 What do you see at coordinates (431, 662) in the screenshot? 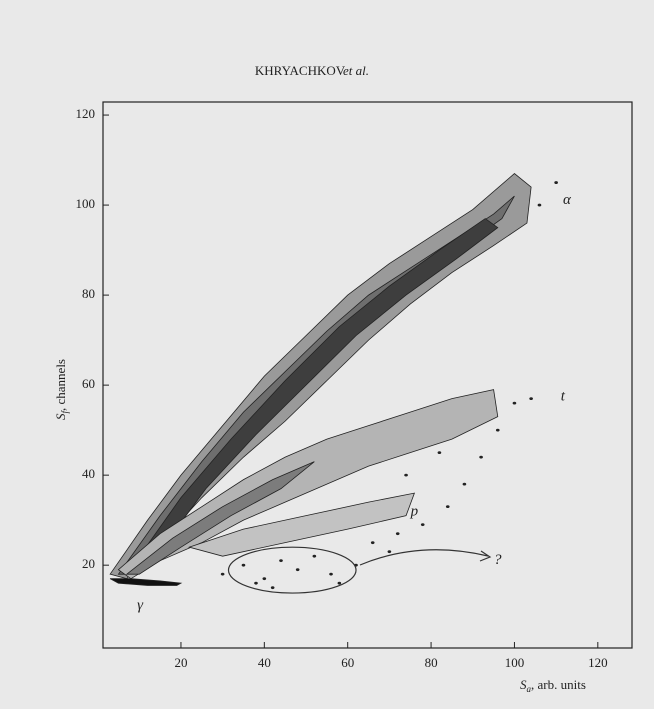
I see `x-tick-label: 80` at bounding box center [431, 662].